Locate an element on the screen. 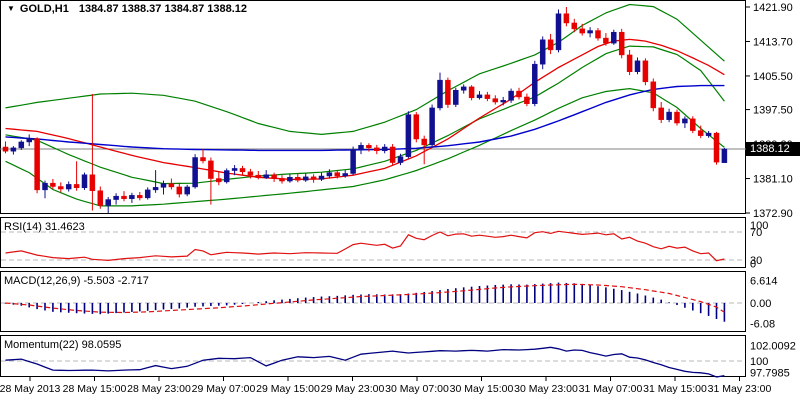  macd-panel-frame is located at coordinates (373, 301).